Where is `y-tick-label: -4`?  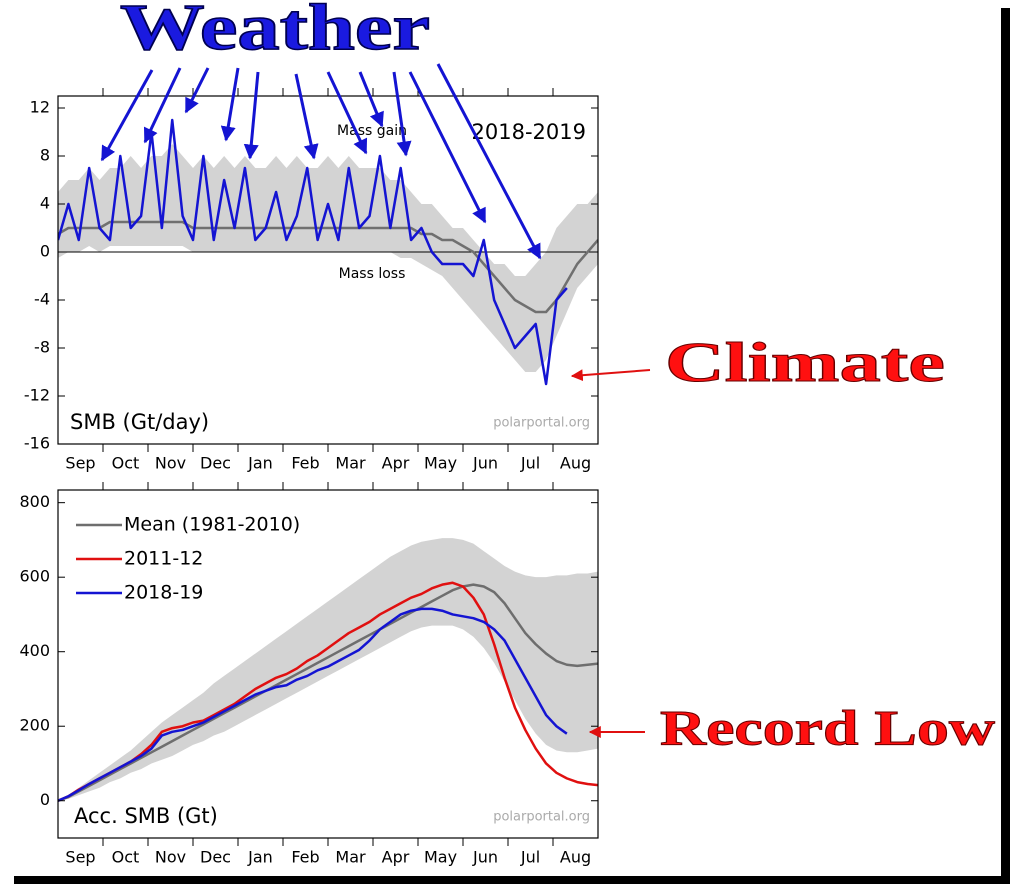 y-tick-label: -4 is located at coordinates (42, 299).